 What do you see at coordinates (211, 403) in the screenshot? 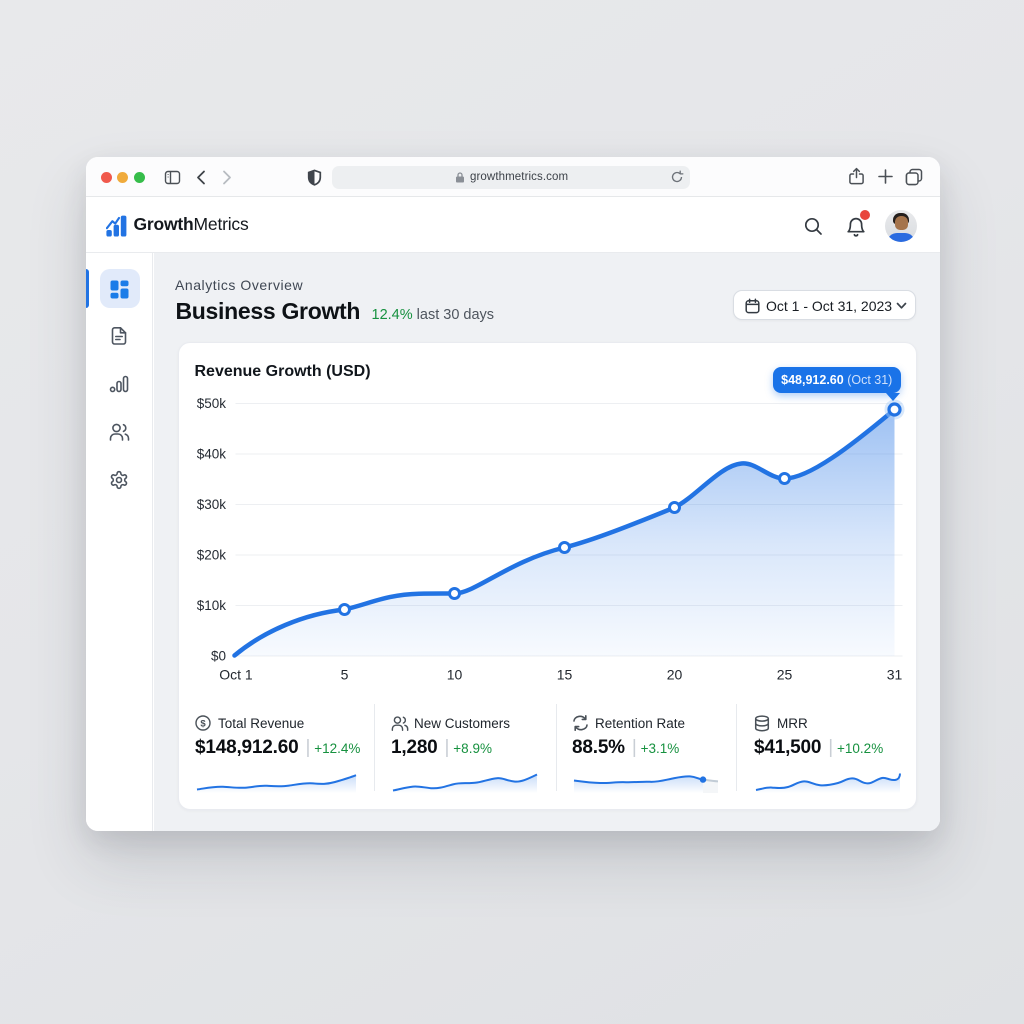
I see `svg-text: $50k` at bounding box center [211, 403].